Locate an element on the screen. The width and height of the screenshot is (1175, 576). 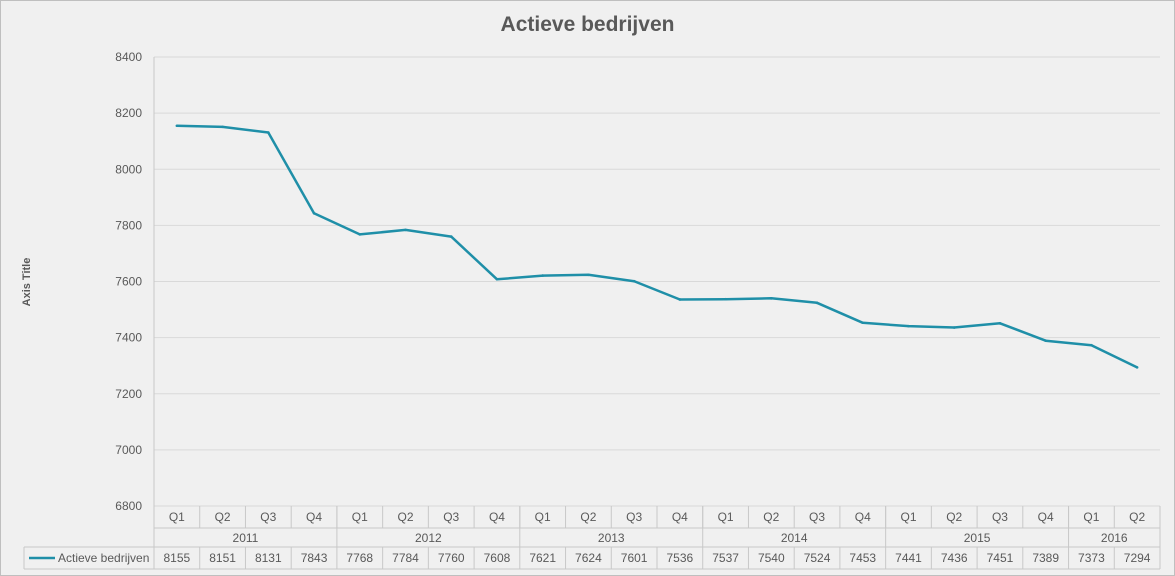
data-table-value: 7451 is located at coordinates (1000, 558).